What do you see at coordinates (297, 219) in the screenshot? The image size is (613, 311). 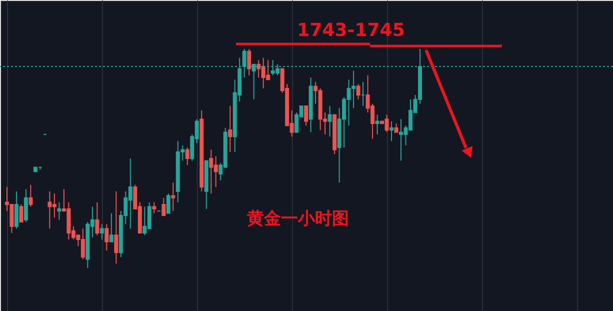 I see `annotation: 黄金一小时图` at bounding box center [297, 219].